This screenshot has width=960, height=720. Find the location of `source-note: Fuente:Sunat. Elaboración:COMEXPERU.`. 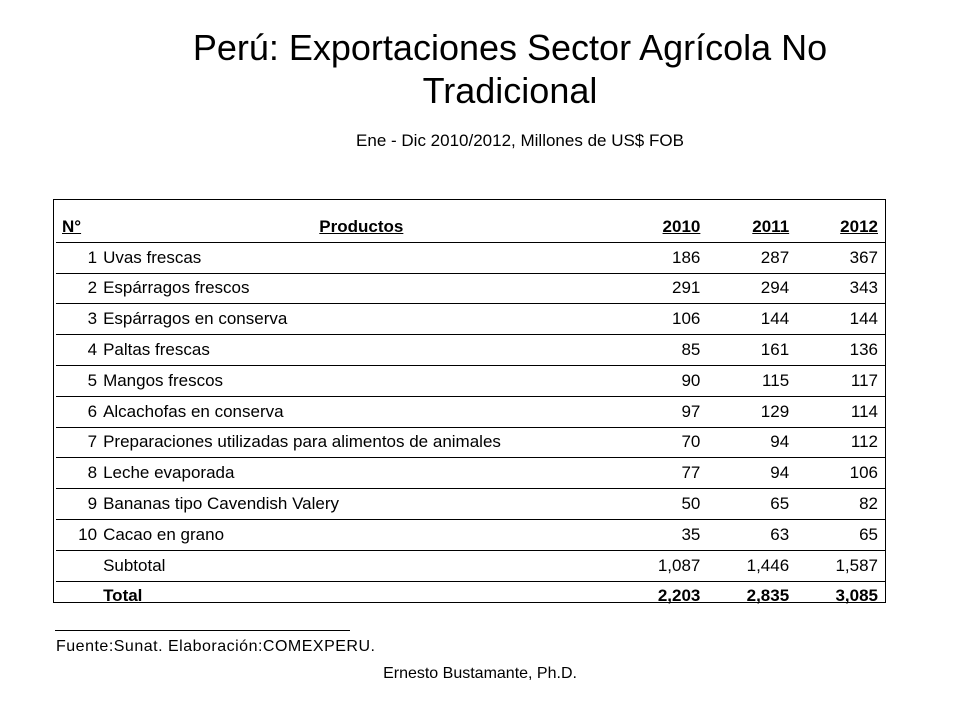

source-note: Fuente:Sunat. Elaboración:COMEXPERU. is located at coordinates (216, 646).